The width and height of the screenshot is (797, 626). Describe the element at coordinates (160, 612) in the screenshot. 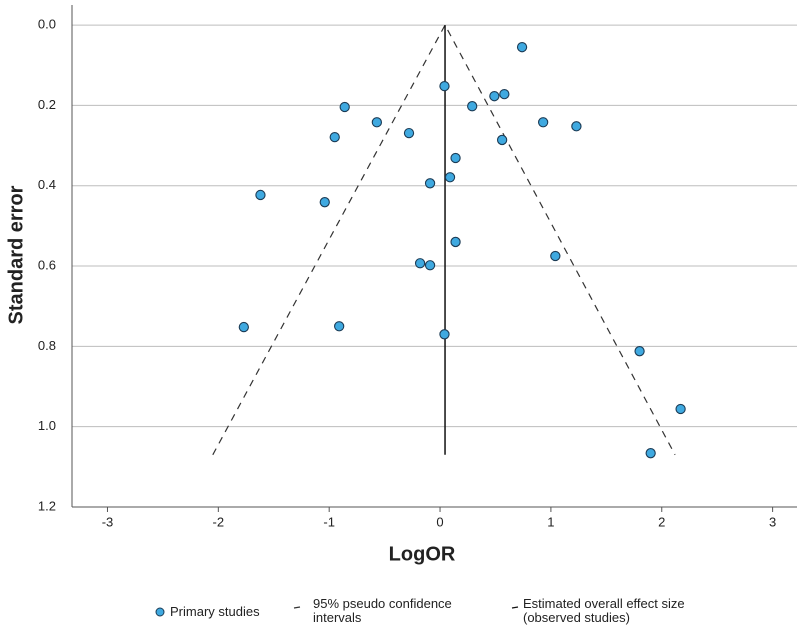

I see `legend-marker` at that location.